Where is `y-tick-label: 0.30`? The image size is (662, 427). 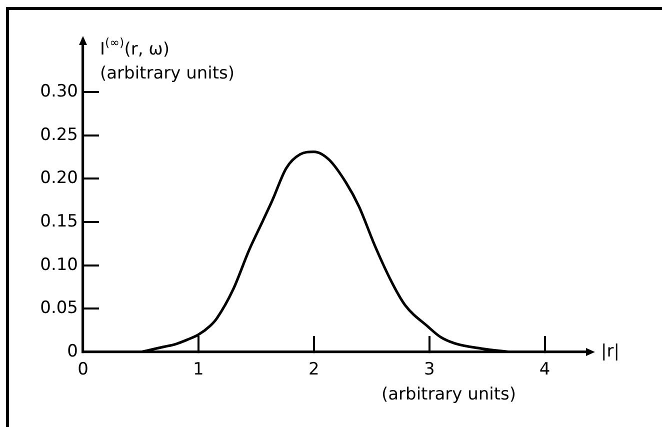 y-tick-label: 0.30 is located at coordinates (59, 91).